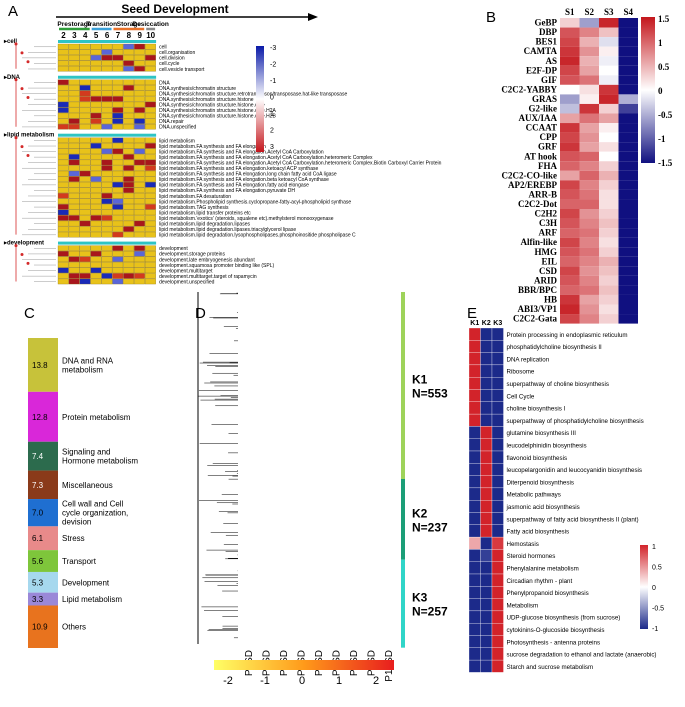  What do you see at coordinates (86, 452) in the screenshot?
I see `c-segment-name: Signaling and` at bounding box center [86, 452].